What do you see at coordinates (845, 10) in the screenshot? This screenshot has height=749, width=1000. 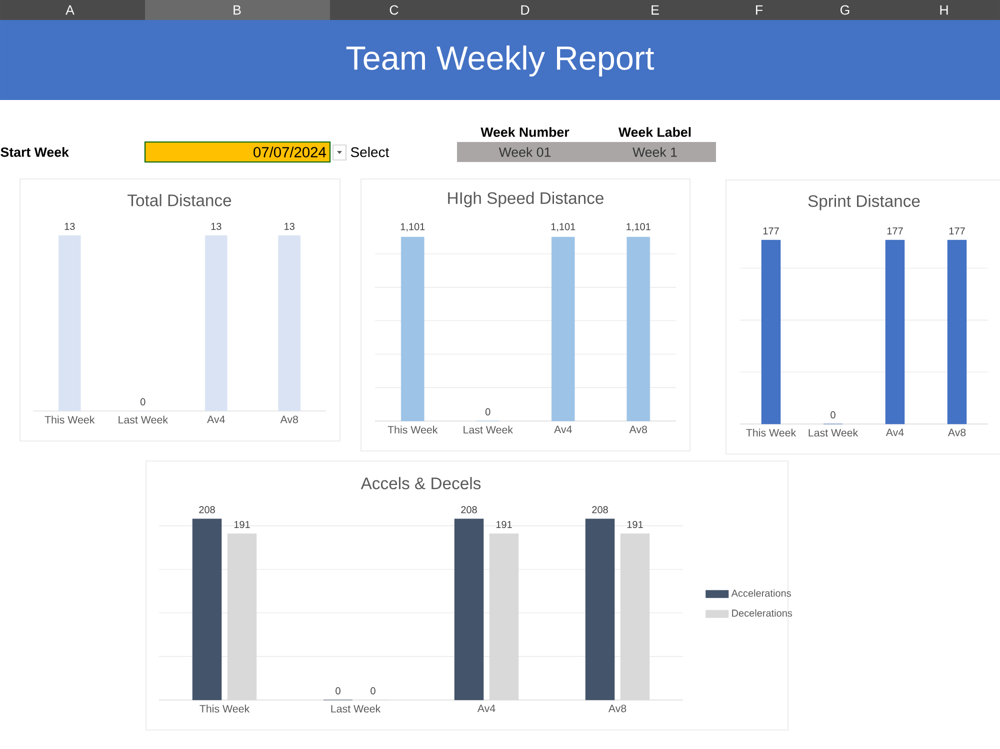 I see `text: G` at bounding box center [845, 10].